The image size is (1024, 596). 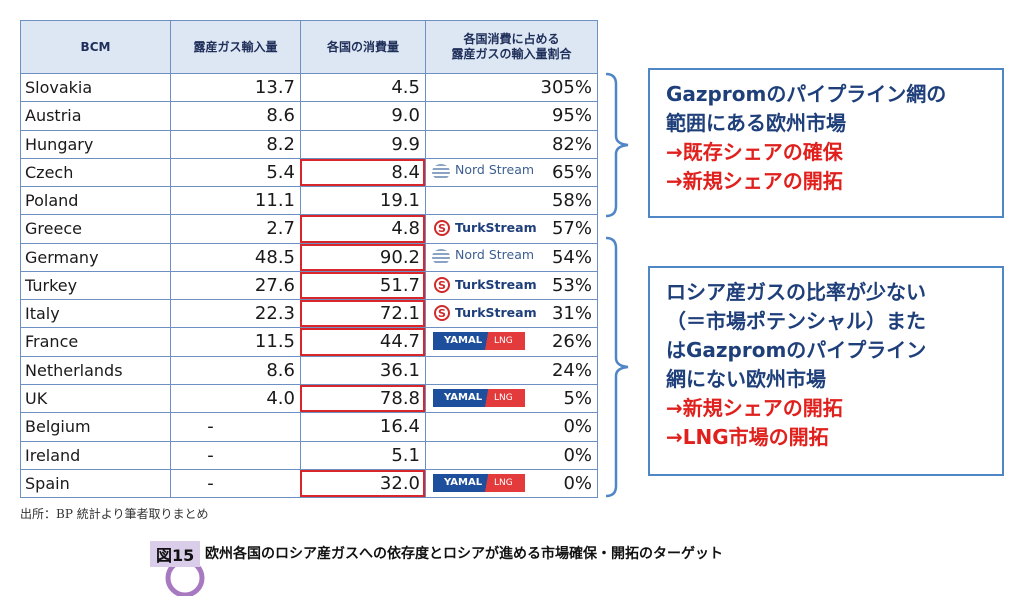 I want to click on header-cell: 露産ガス輸入量, so click(x=235, y=47).